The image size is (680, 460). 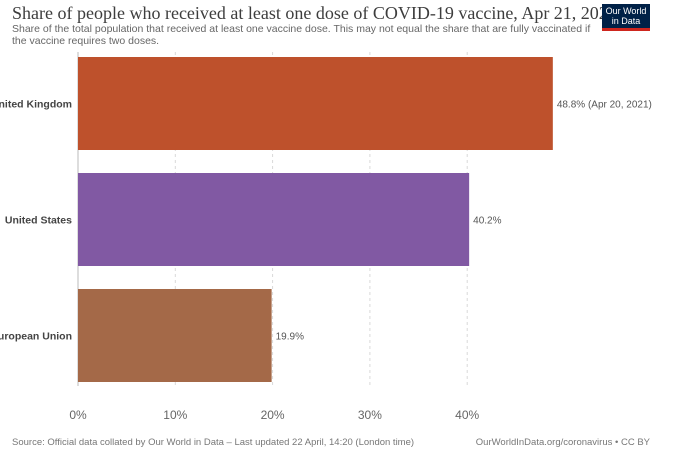 What do you see at coordinates (626, 11) in the screenshot?
I see `logo-line-1: Our World` at bounding box center [626, 11].